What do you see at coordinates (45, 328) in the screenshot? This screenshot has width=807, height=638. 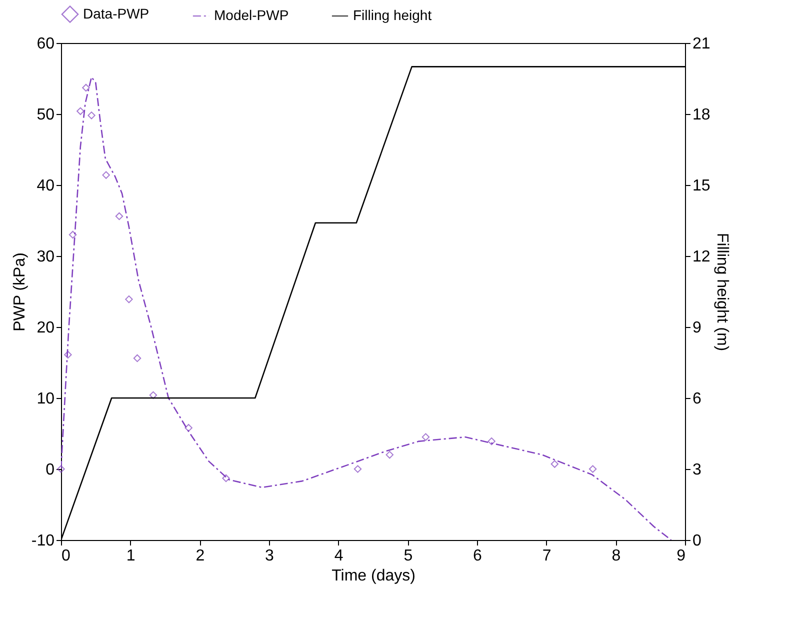 I see `y-tick-label: 20` at bounding box center [45, 328].